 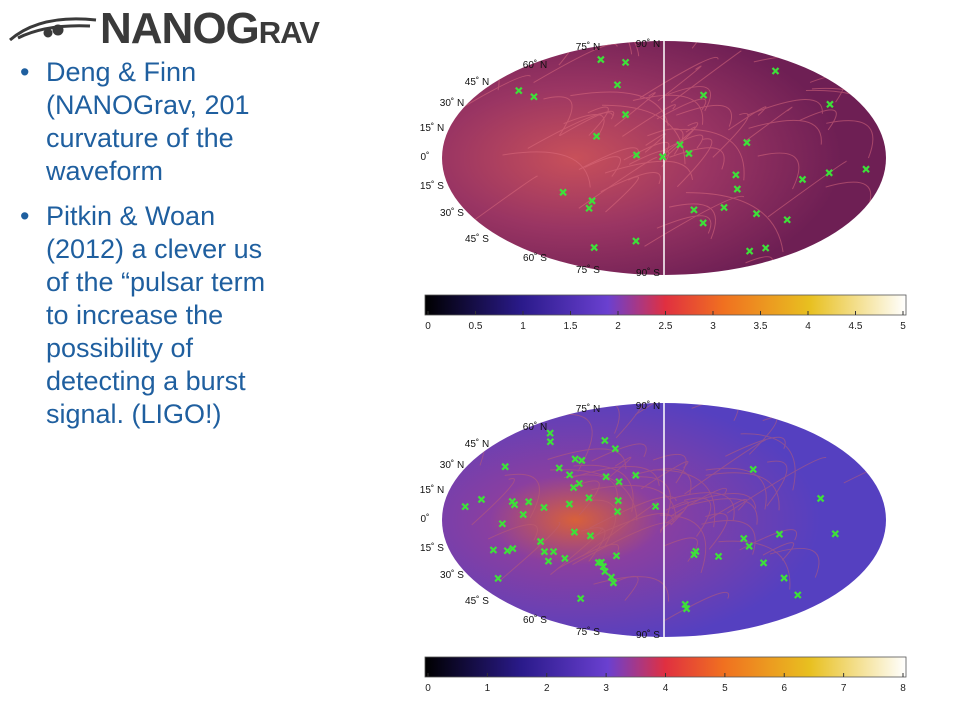 I want to click on latitude-label: 45˚ N, so click(x=477, y=82).